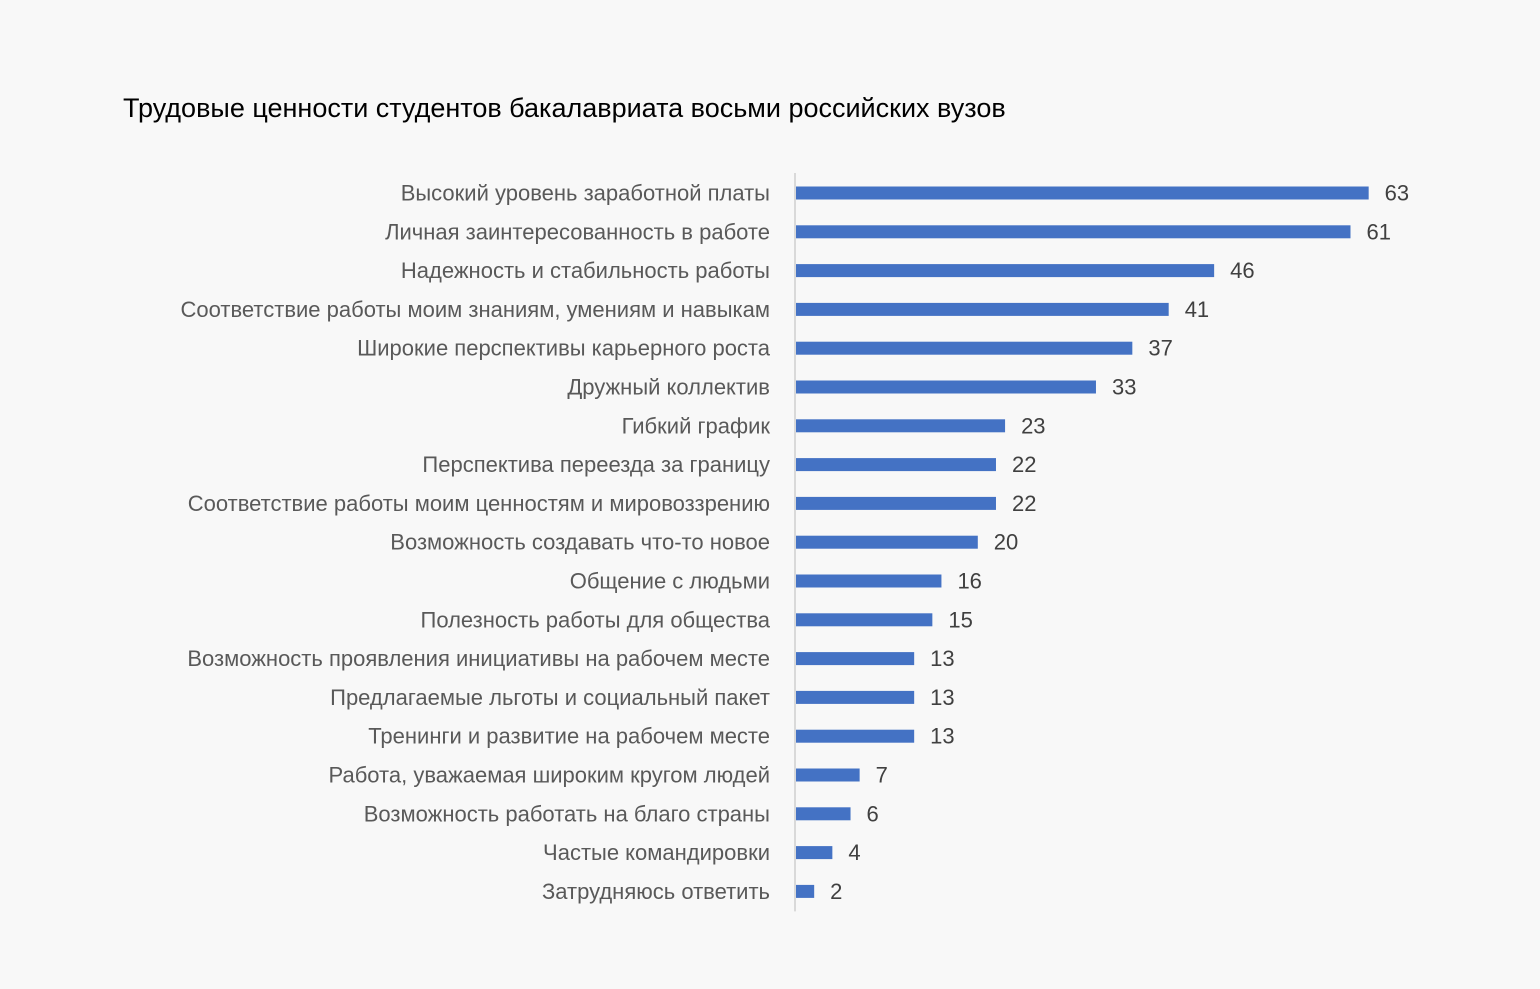 The height and width of the screenshot is (989, 1540). Describe the element at coordinates (1124, 387) in the screenshot. I see `data-label: 33` at that location.